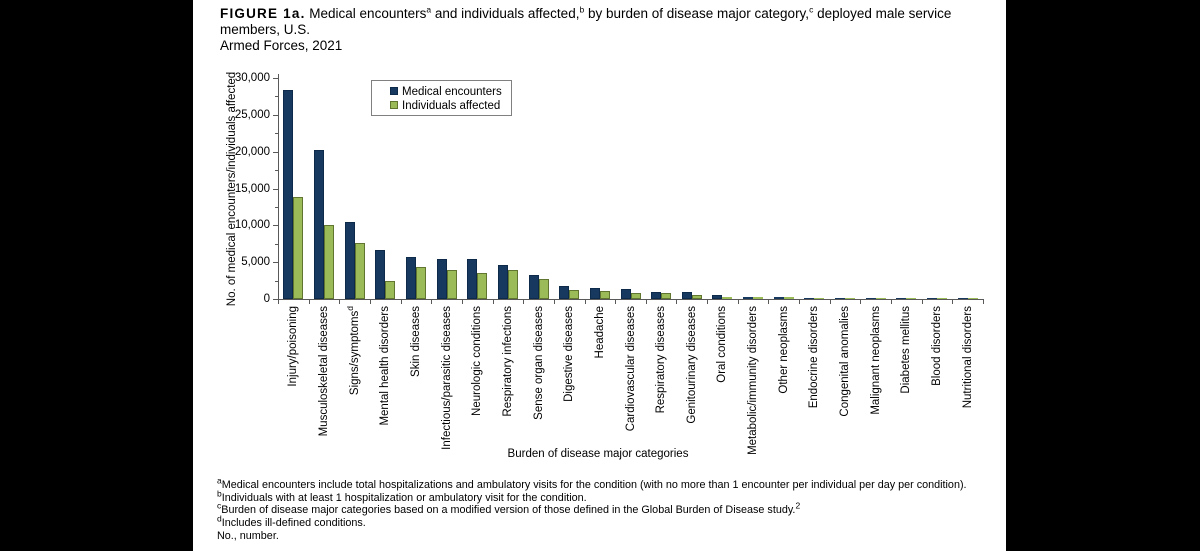 The height and width of the screenshot is (551, 1200). I want to click on x-axis-title: Burden of disease major categories, so click(598, 454).